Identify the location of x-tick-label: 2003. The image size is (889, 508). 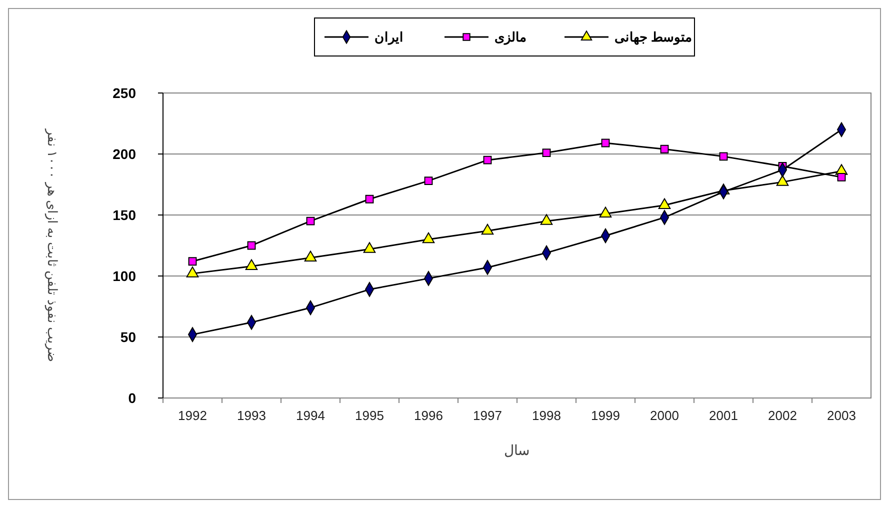
(841, 415).